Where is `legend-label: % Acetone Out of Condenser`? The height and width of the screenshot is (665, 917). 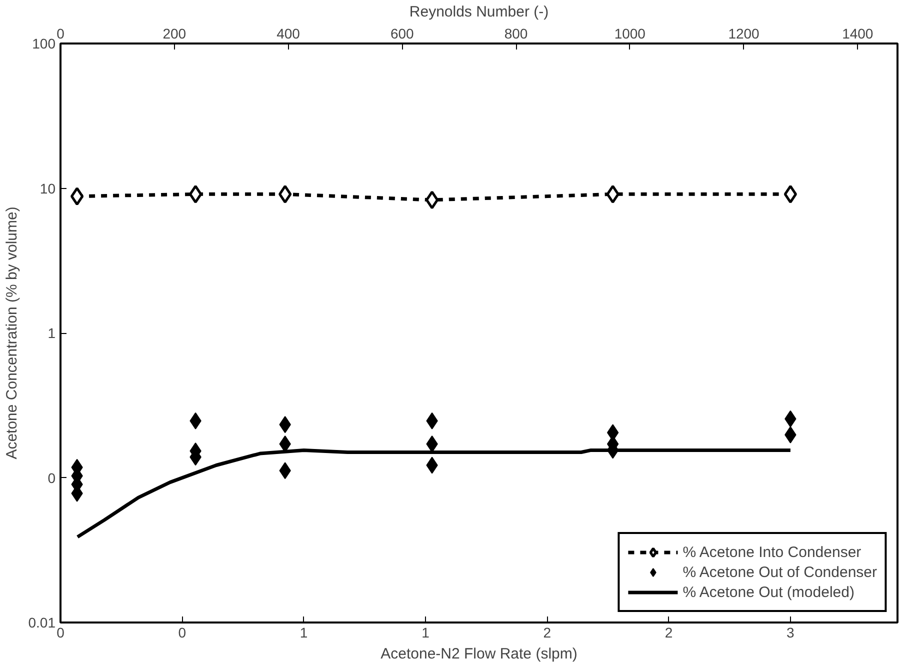 legend-label: % Acetone Out of Condenser is located at coordinates (779, 572).